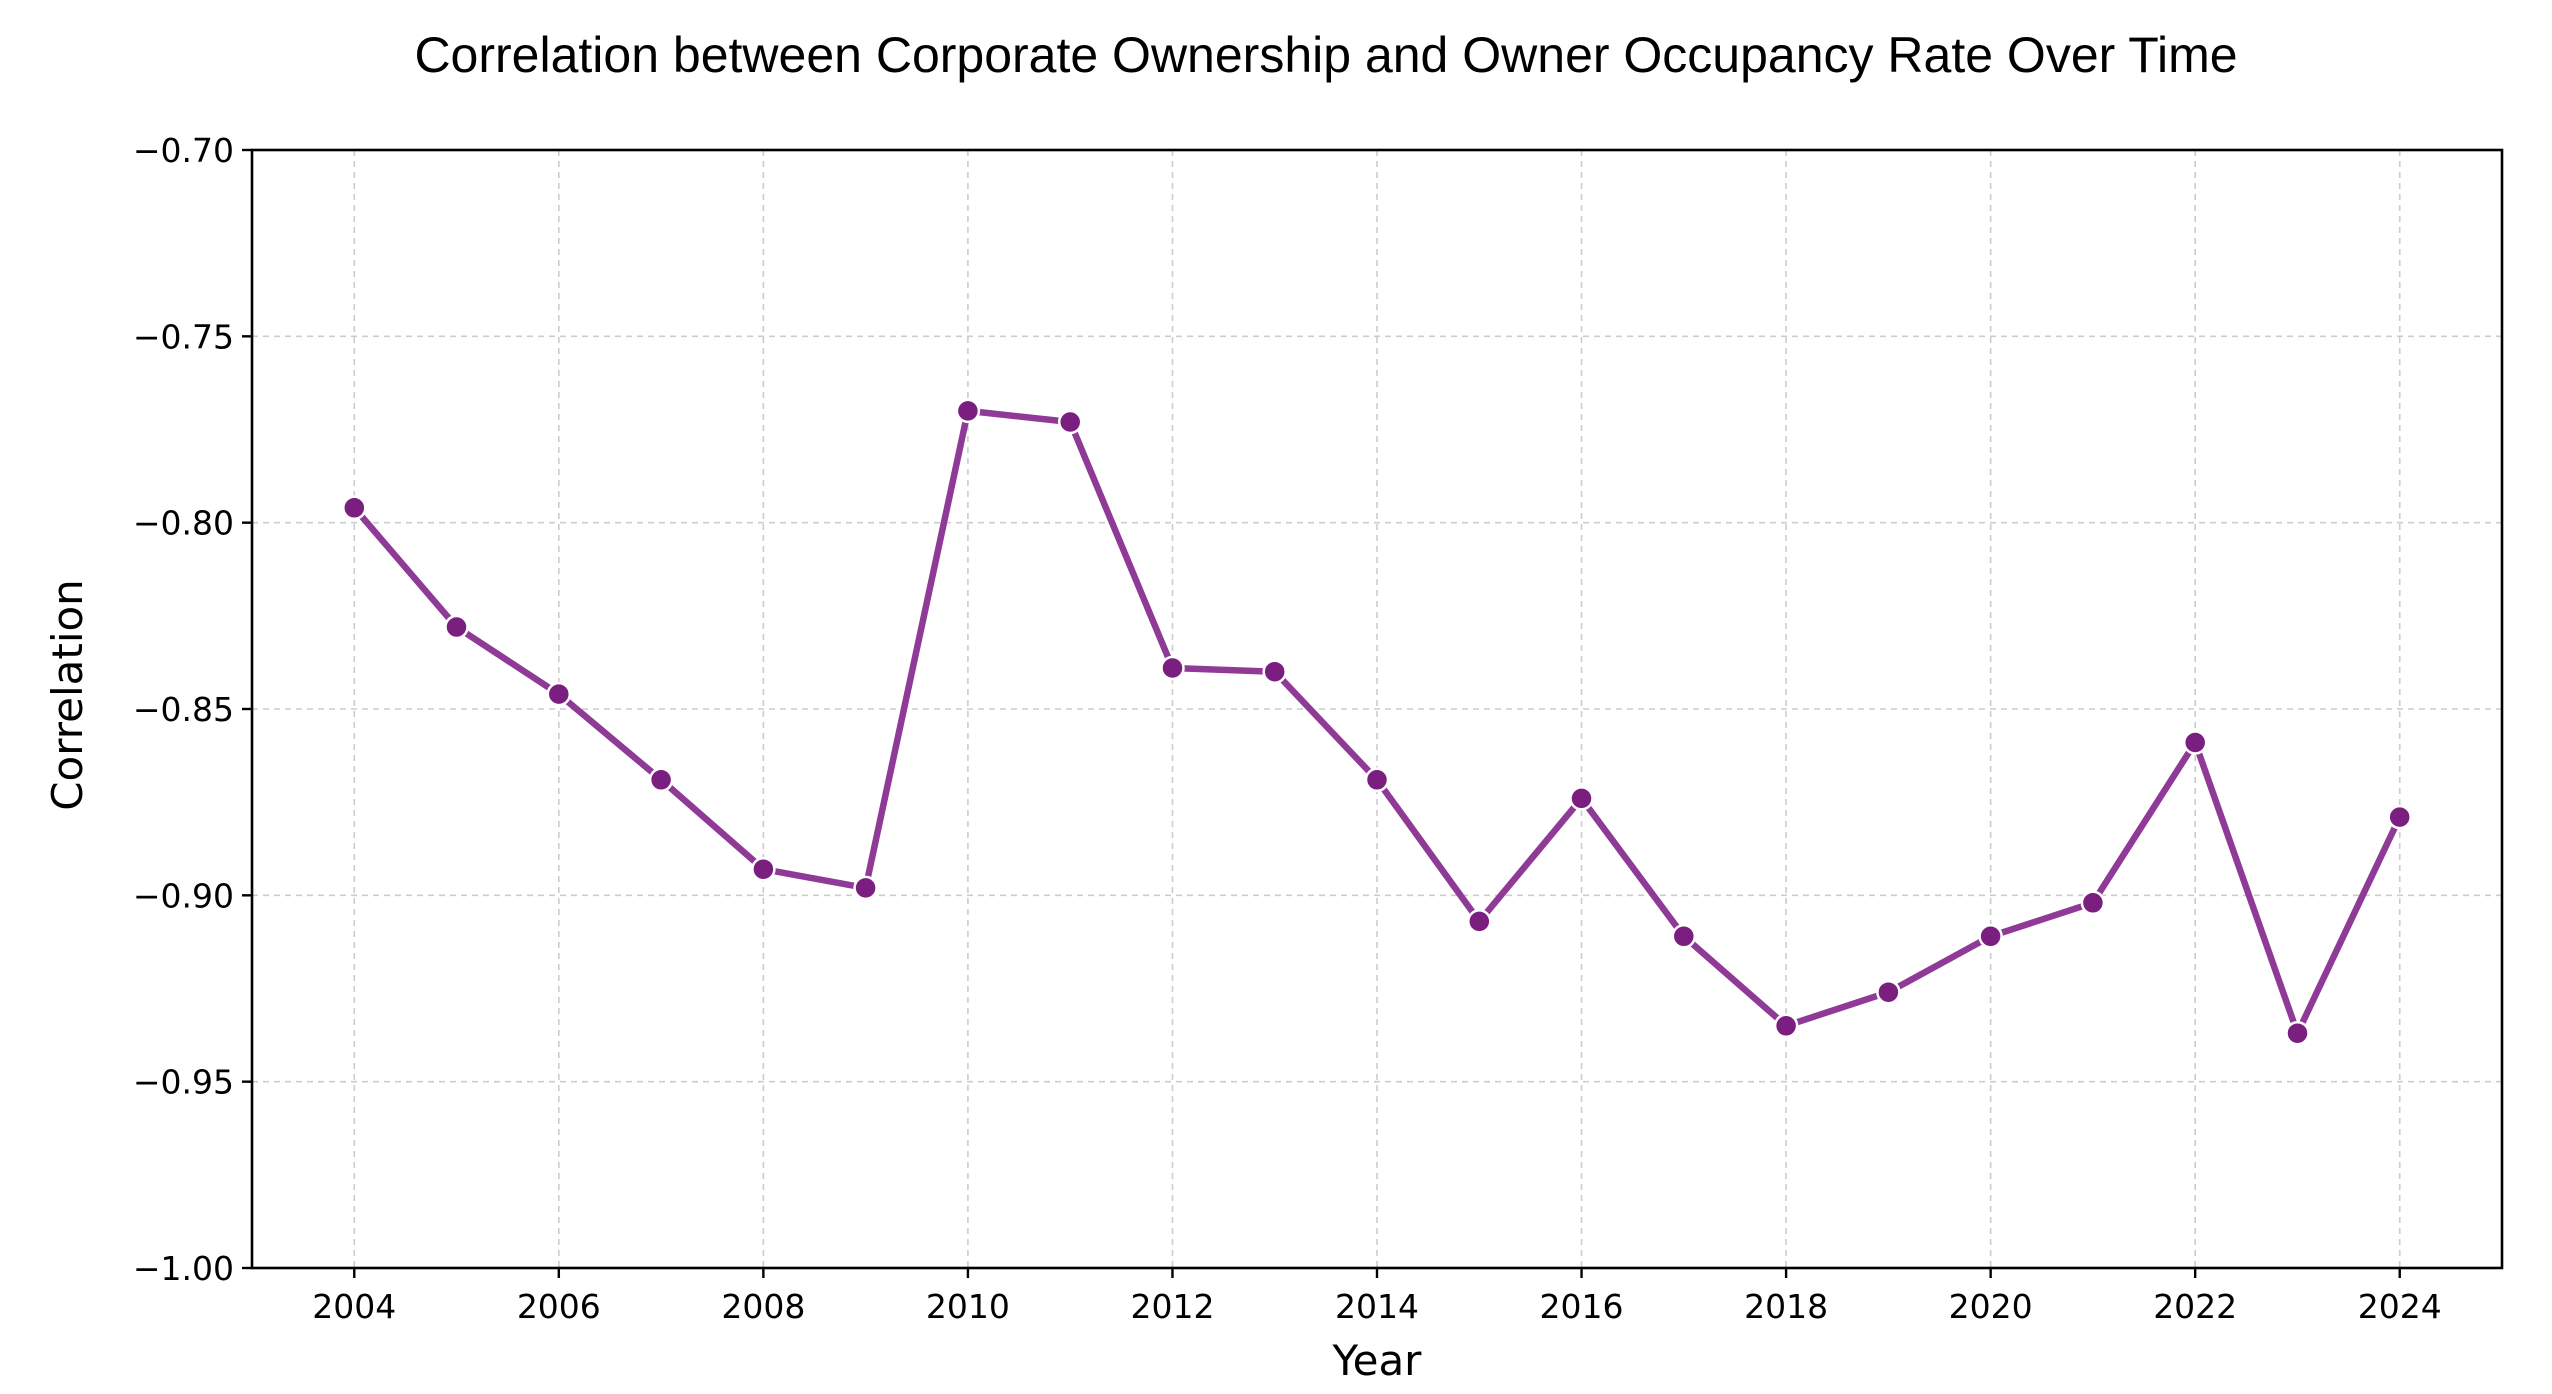 This screenshot has width=2552, height=1394. I want to click on y-tick-label: −0.85, so click(183, 709).